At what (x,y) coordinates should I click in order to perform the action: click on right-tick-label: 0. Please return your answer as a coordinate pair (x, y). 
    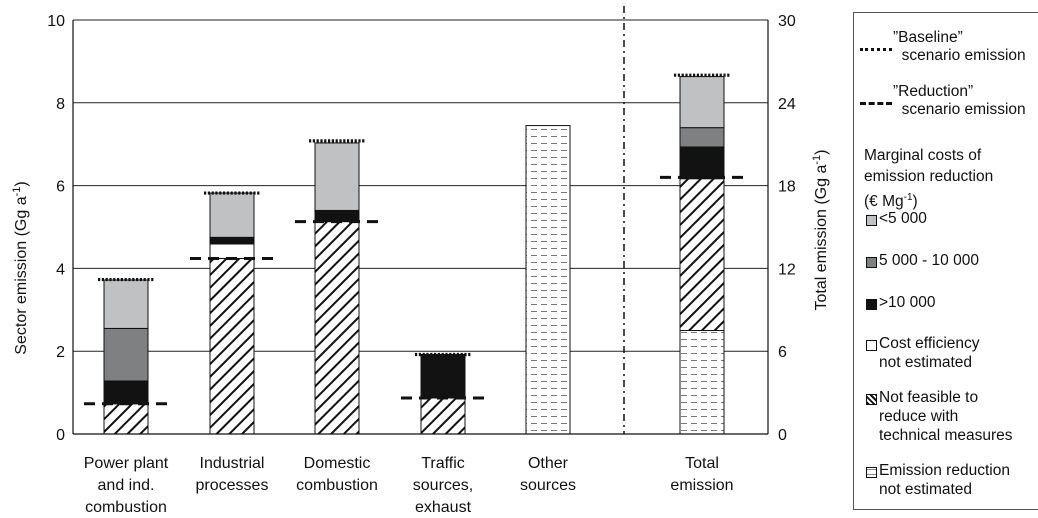
    Looking at the image, I should click on (782, 435).